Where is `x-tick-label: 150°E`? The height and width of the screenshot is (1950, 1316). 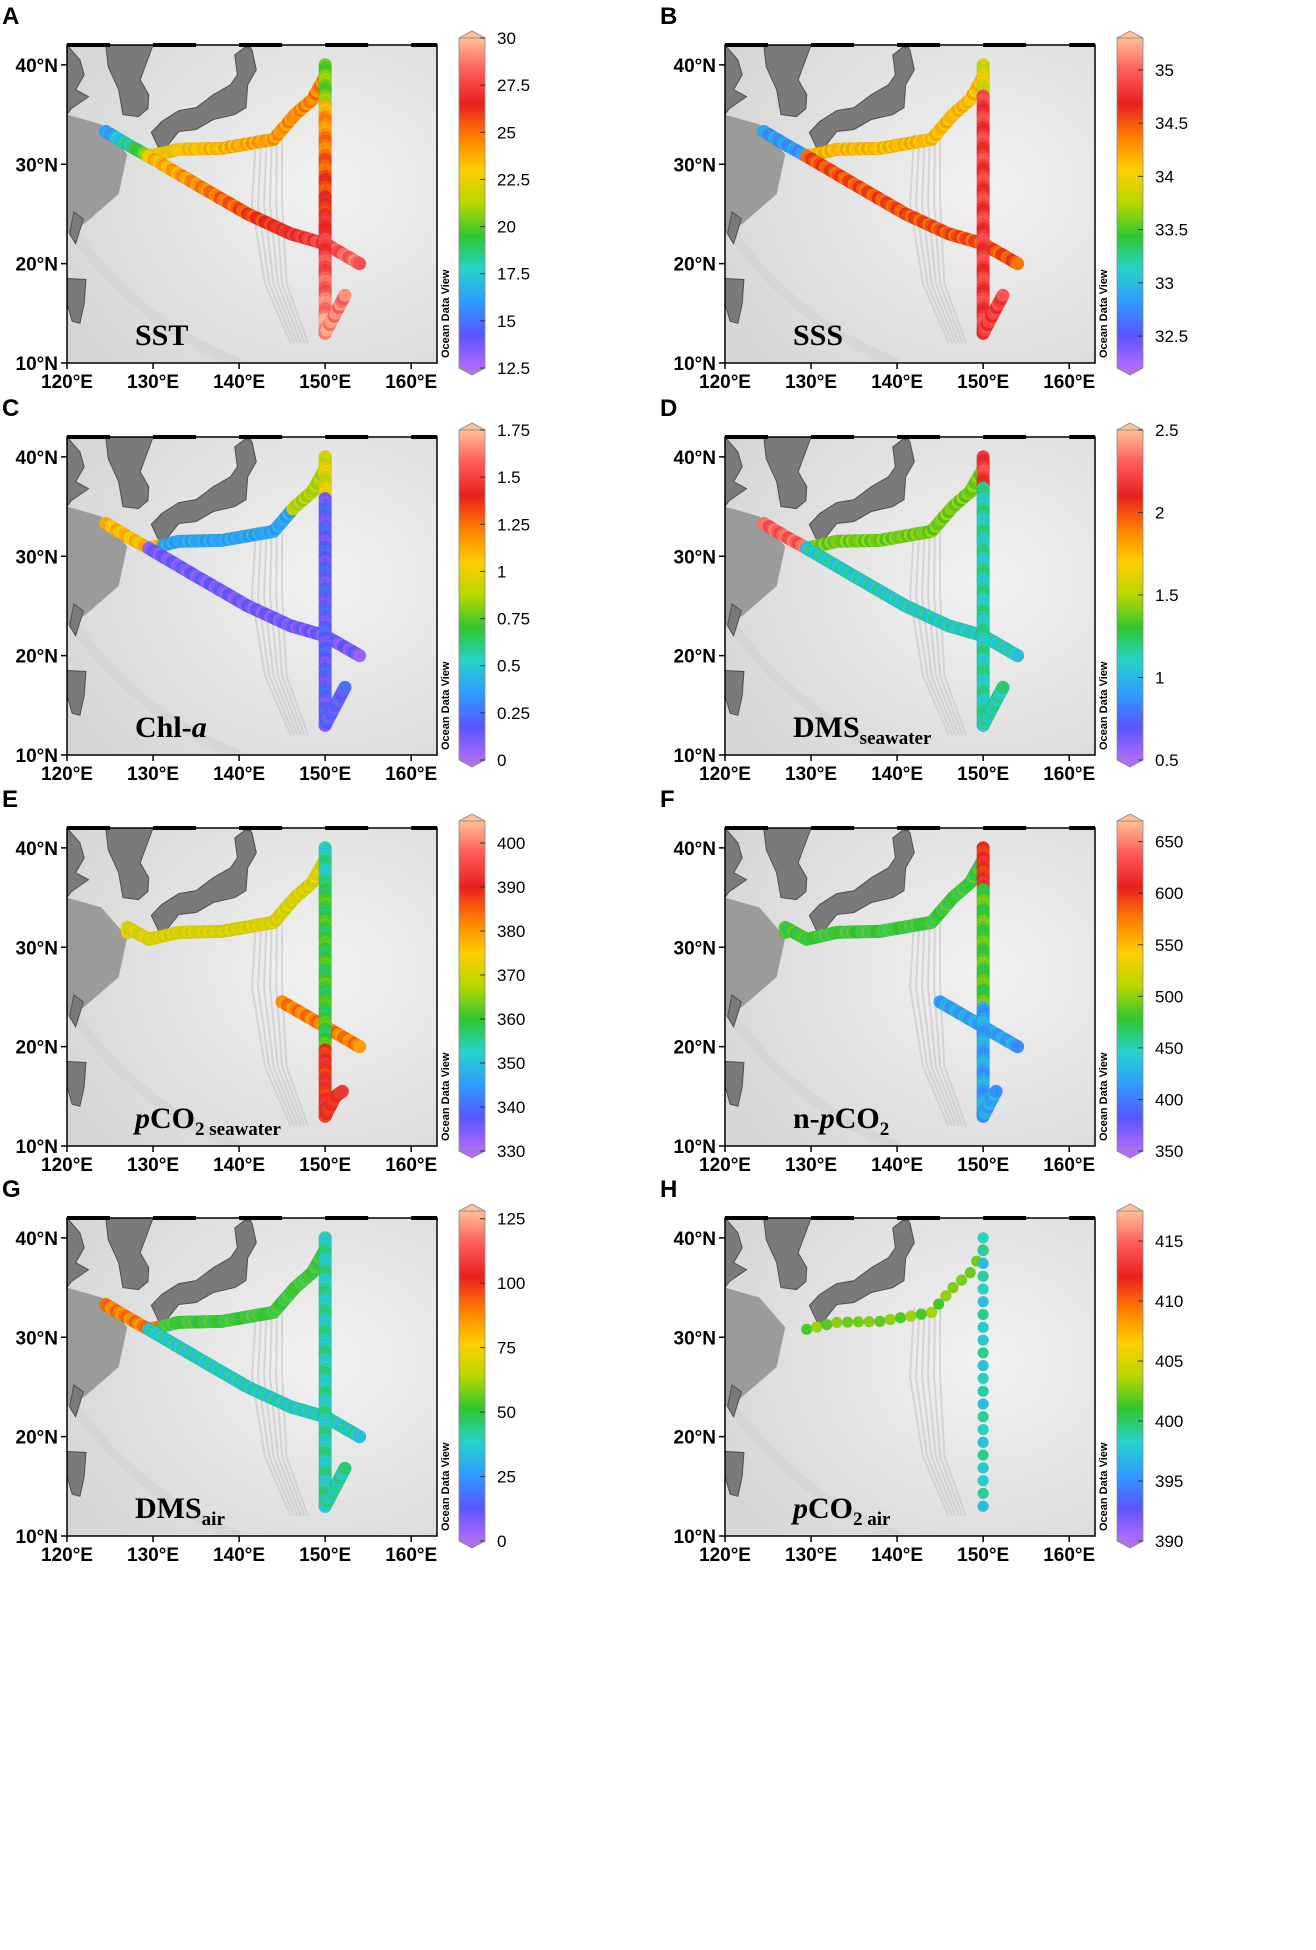 x-tick-label: 150°E is located at coordinates (983, 774).